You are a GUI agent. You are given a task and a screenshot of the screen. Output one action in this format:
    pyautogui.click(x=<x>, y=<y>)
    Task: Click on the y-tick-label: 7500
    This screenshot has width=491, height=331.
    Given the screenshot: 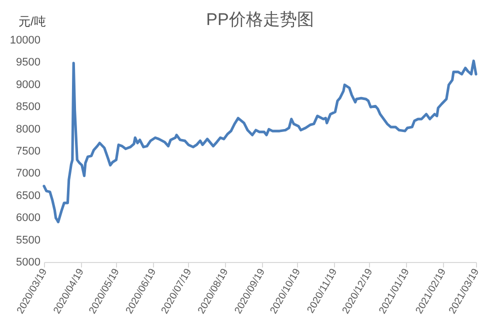 What is the action you would take?
    pyautogui.click(x=28, y=152)
    